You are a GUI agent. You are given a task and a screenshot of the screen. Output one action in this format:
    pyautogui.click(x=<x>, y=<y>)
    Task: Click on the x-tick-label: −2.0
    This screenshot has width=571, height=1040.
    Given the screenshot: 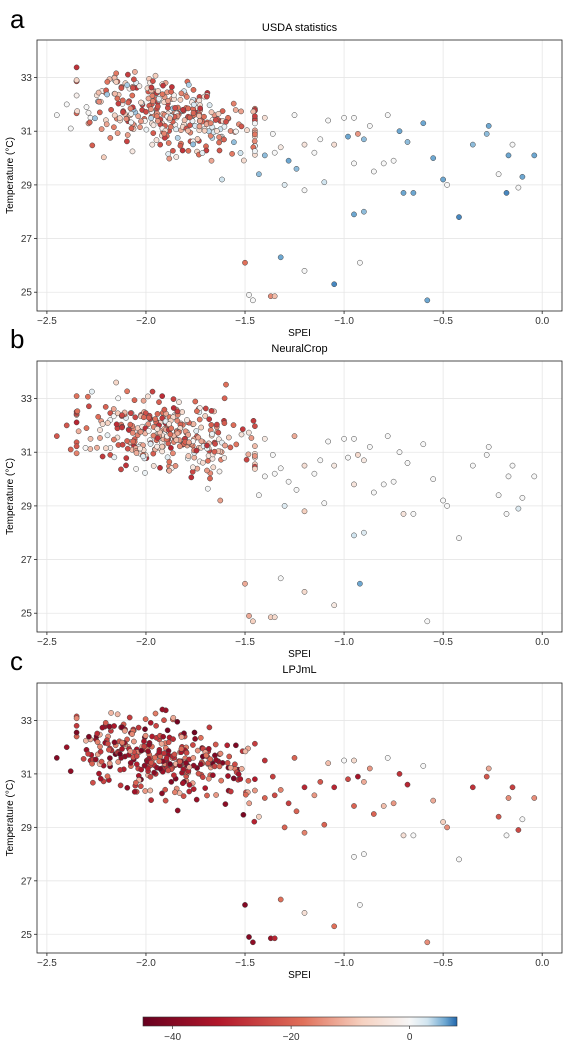 What is the action you would take?
    pyautogui.click(x=146, y=963)
    